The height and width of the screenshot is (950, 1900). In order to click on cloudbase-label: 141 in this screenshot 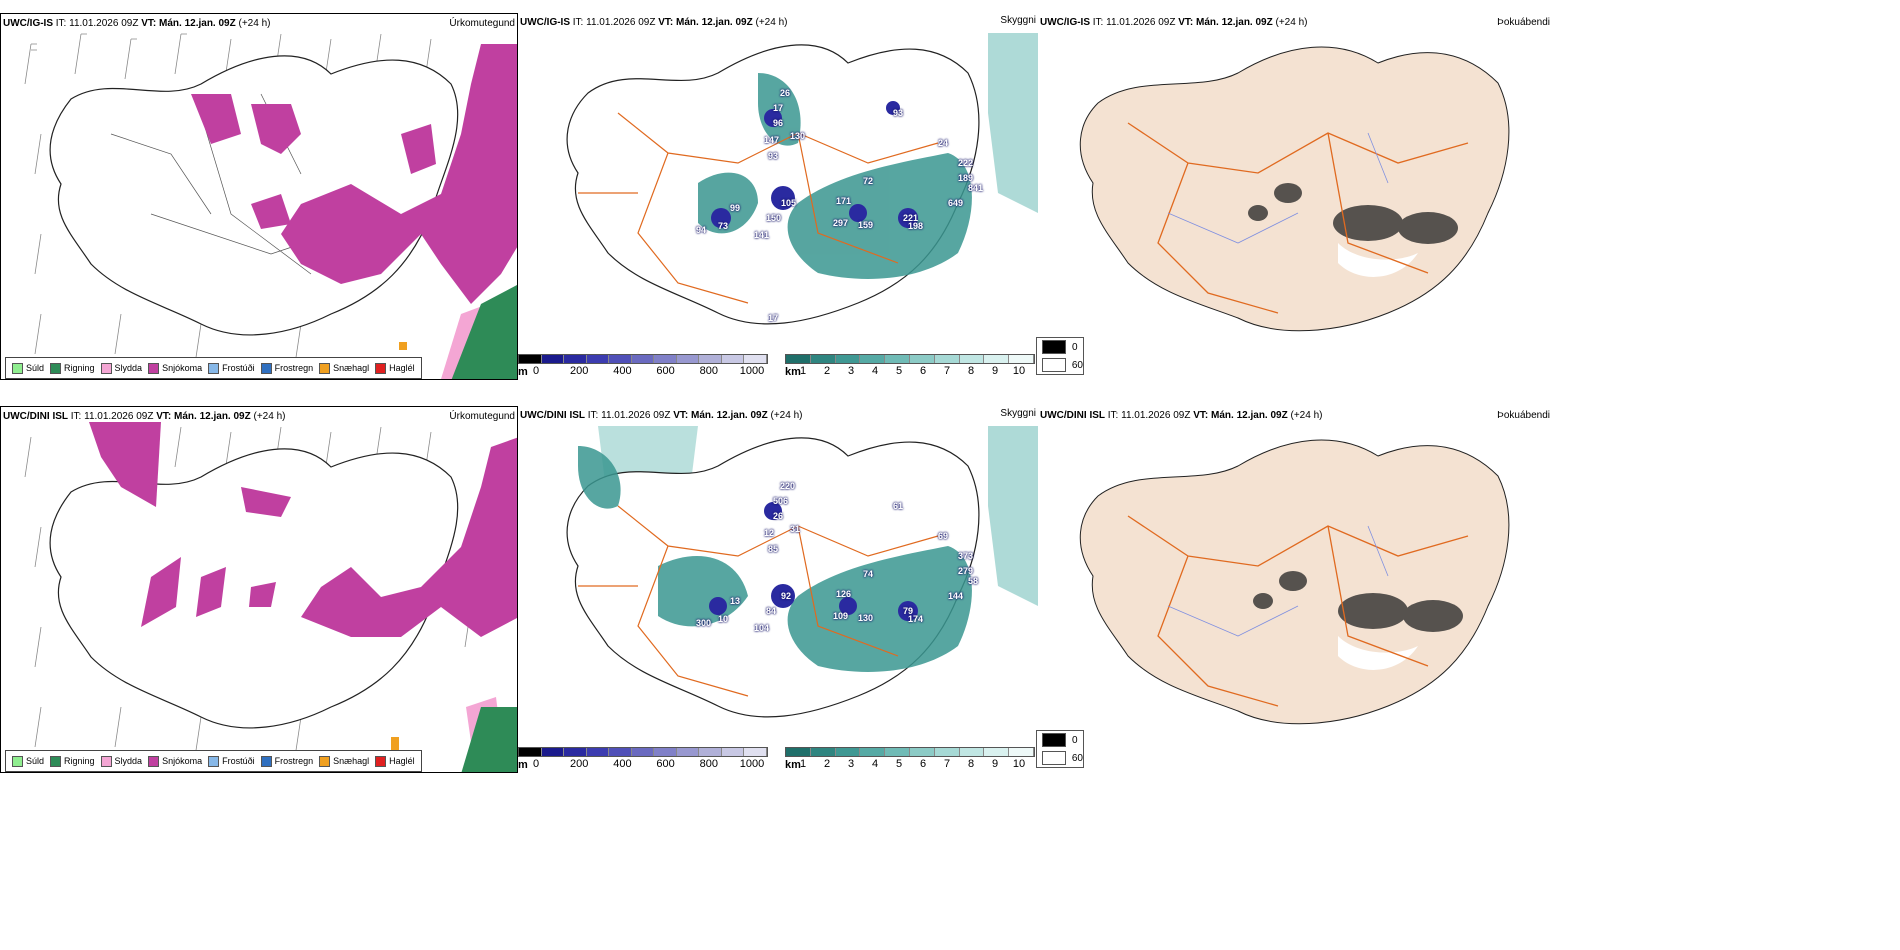, I will do `click(762, 235)`.